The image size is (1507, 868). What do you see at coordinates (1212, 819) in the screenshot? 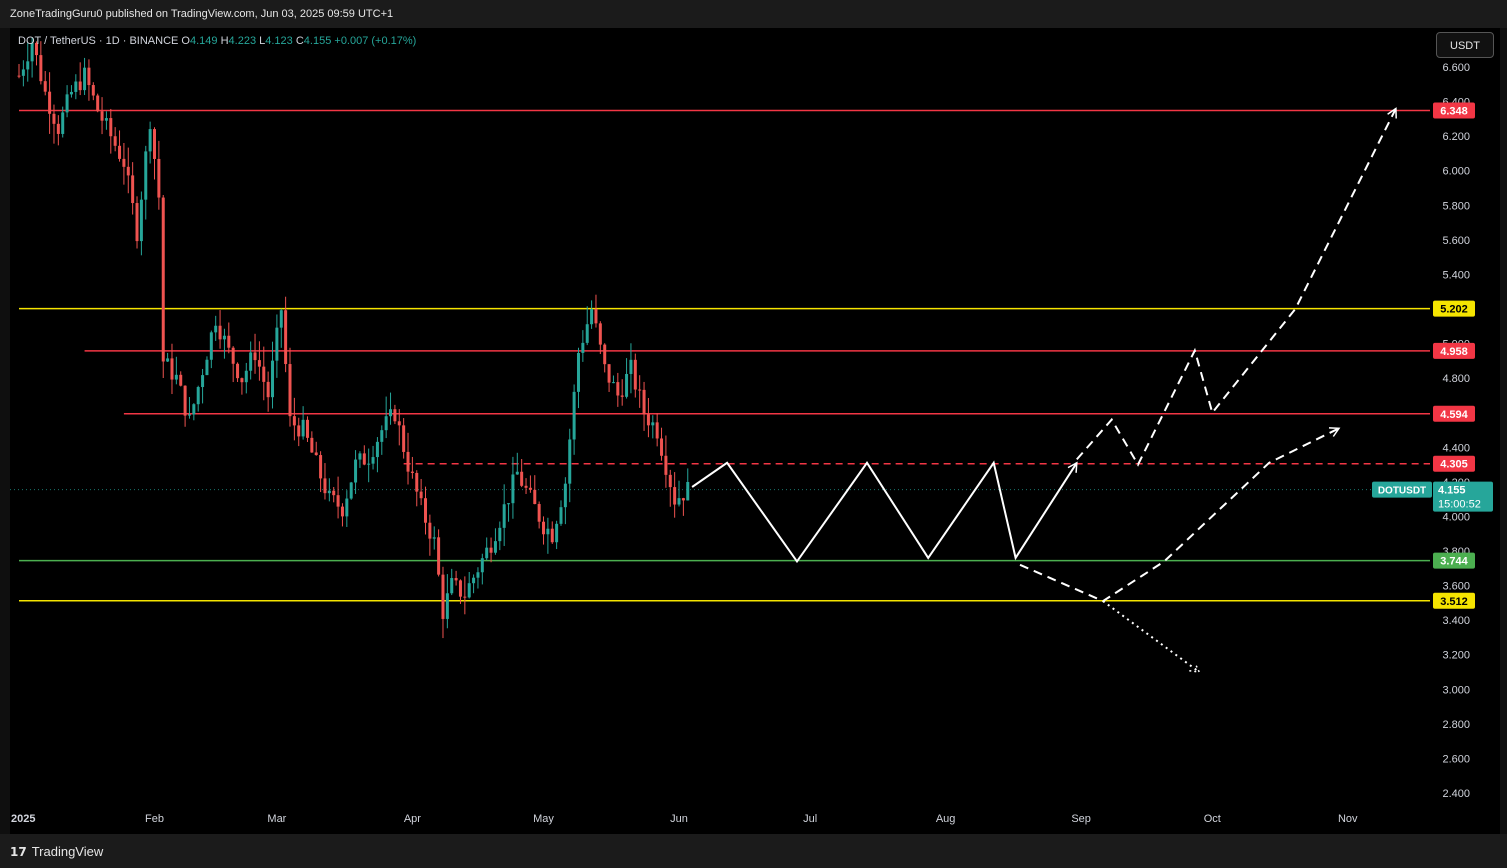
I see `x-tick-label: Oct` at bounding box center [1212, 819].